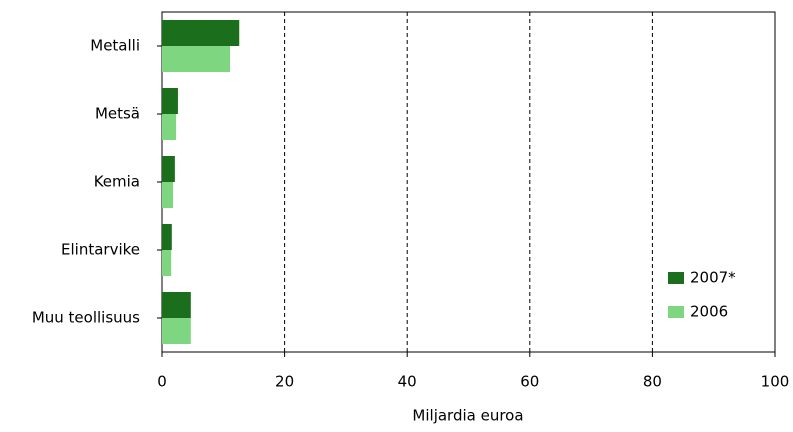 This screenshot has width=793, height=432. I want to click on y-tick-label: Elintarvike, so click(100, 250).